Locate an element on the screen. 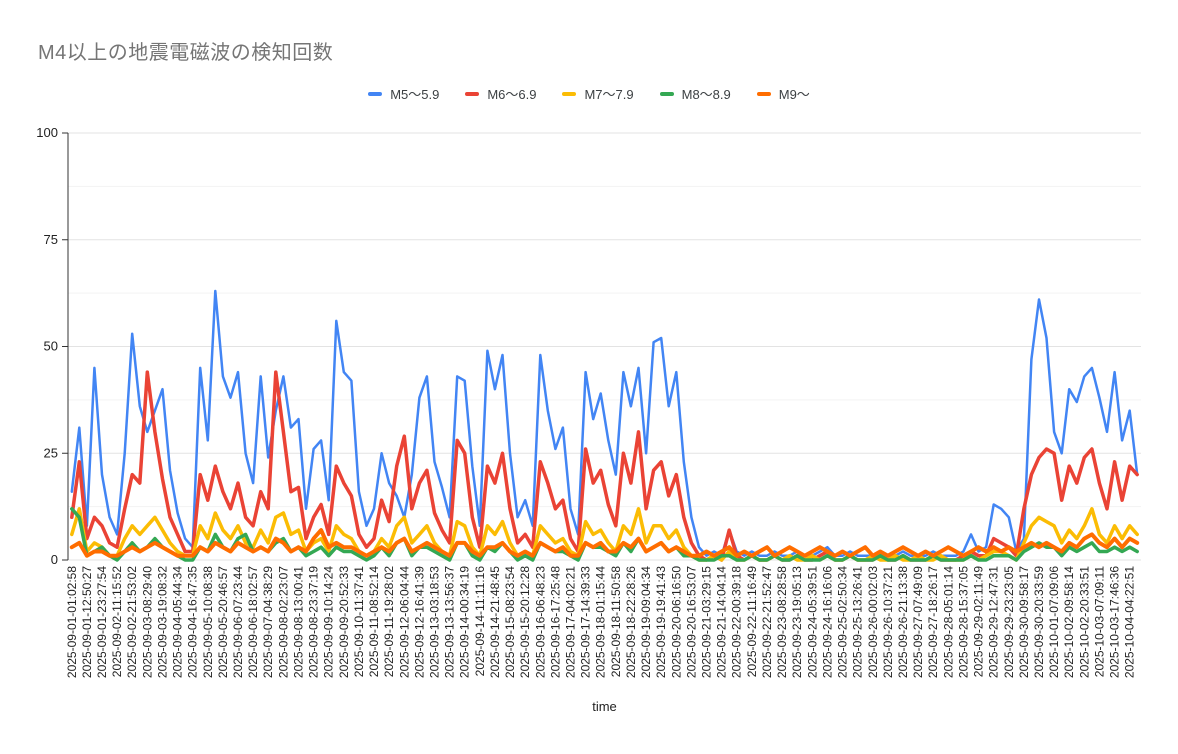 Image resolution: width=1178 pixels, height=754 pixels. x-tick-label: 2025-09-14-11:11:16 is located at coordinates (480, 621).